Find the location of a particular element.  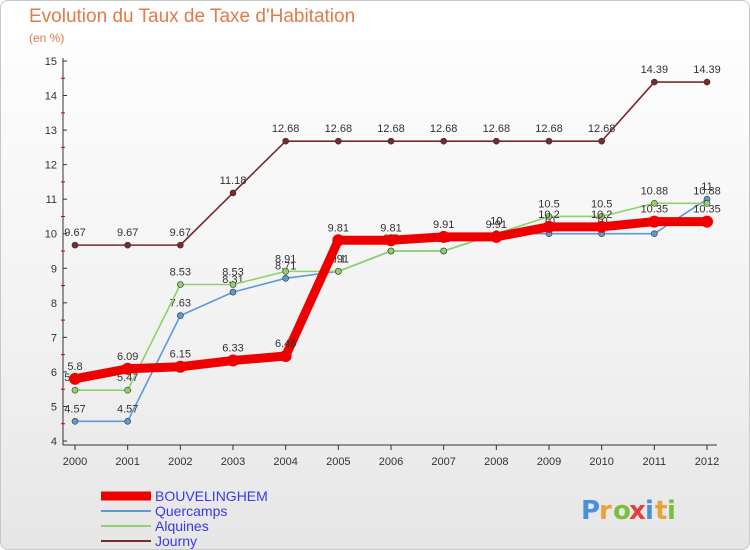

data-label: 6.33 is located at coordinates (232, 349).